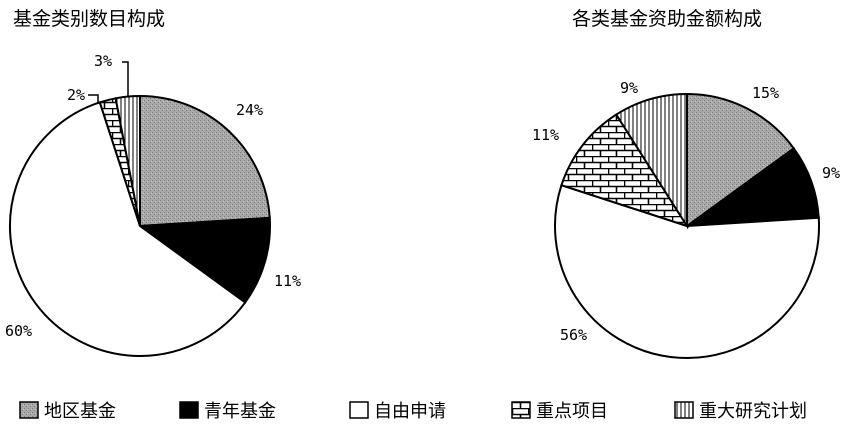 This screenshot has width=853, height=426. I want to click on chart-1-label-slice-1: 11%, so click(287, 281).